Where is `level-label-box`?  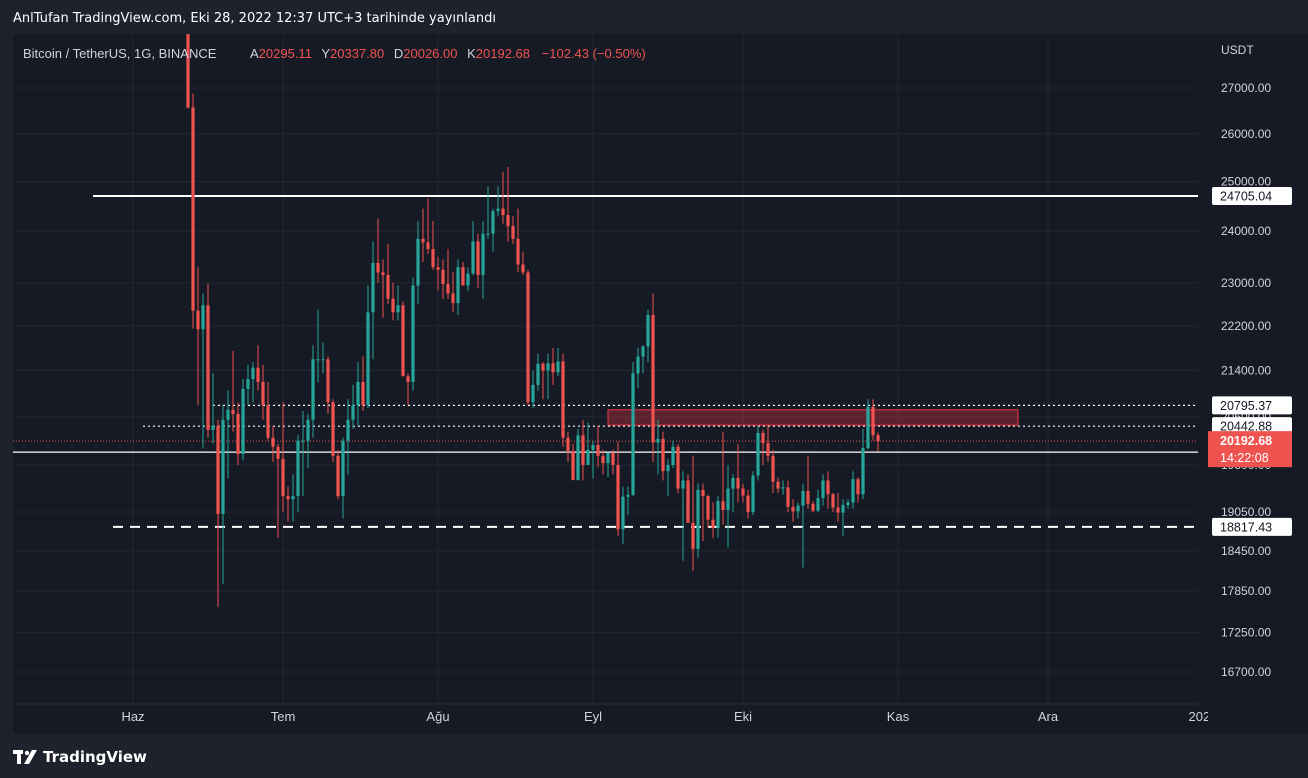 level-label-box is located at coordinates (1252, 426).